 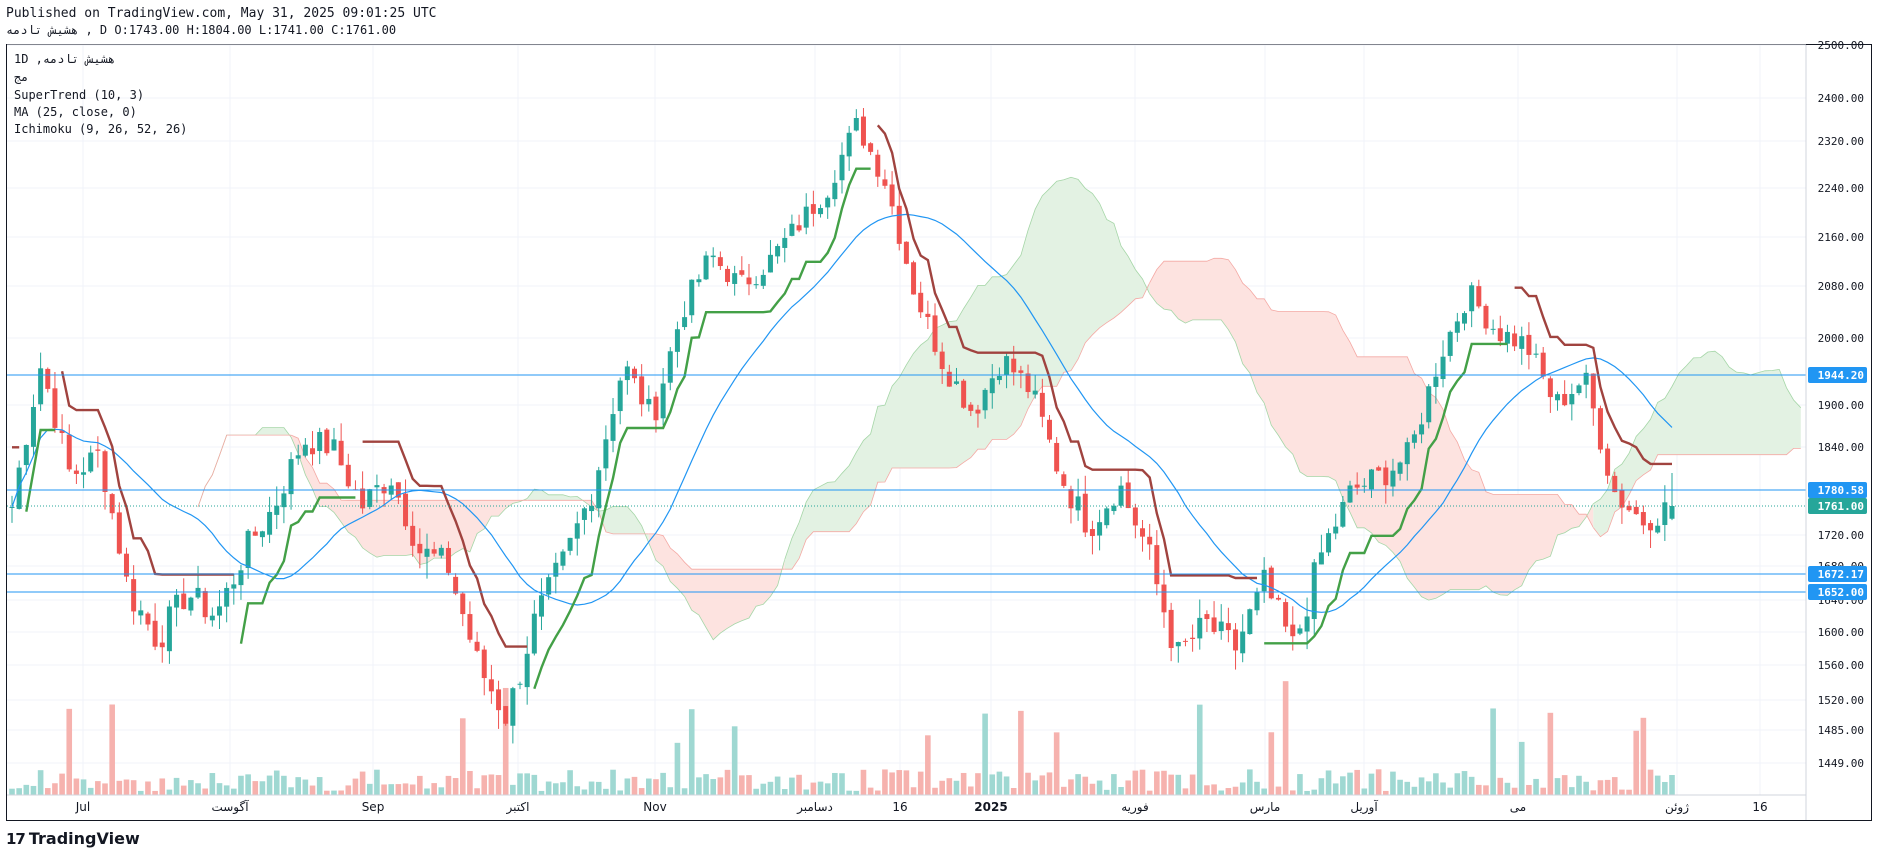 I want to click on x-tick-label: دسامبر, so click(x=814, y=807).